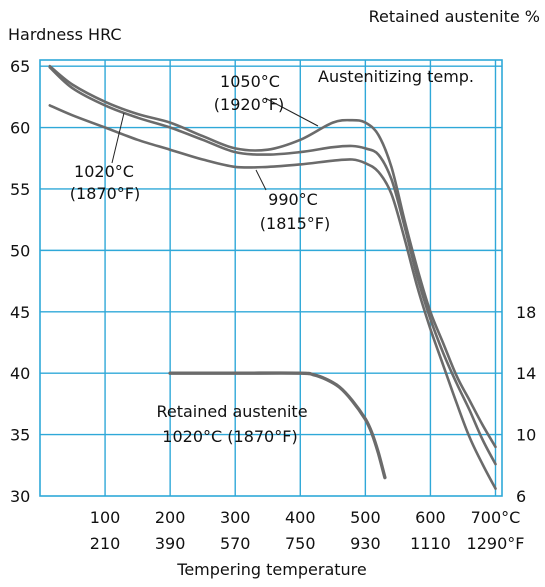 This screenshot has width=545, height=587. I want to click on label-1050-f: (1920°F), so click(249, 104).